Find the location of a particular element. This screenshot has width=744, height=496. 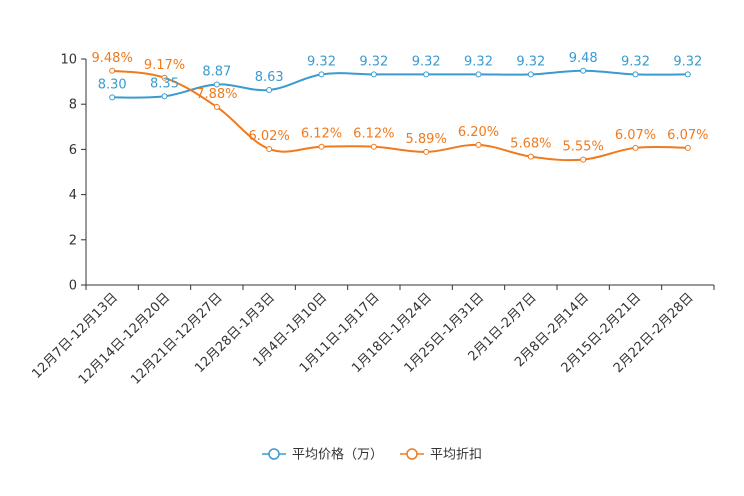

data-label-0-1: 8.35 is located at coordinates (164, 83).